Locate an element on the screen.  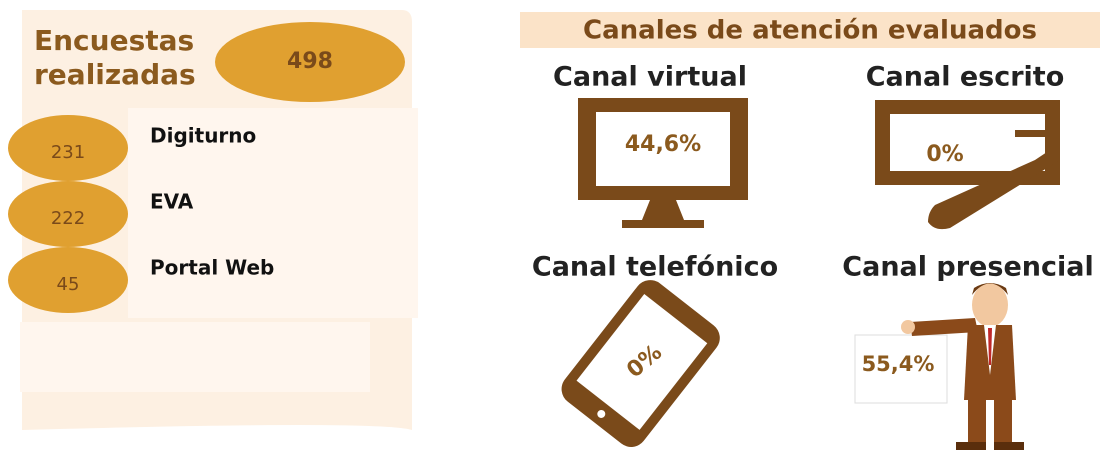
presenter-icon is located at coordinates (939, 366).